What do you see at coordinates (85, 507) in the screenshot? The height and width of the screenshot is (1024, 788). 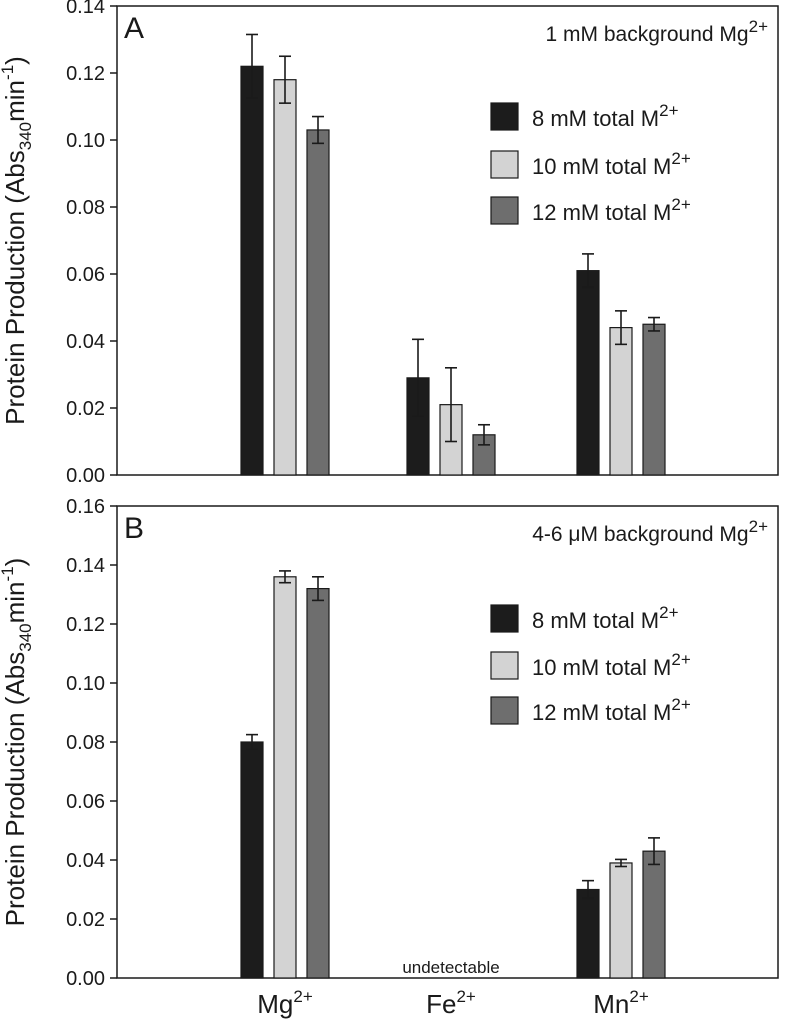 I see `y-tick-label: 0.16` at bounding box center [85, 507].